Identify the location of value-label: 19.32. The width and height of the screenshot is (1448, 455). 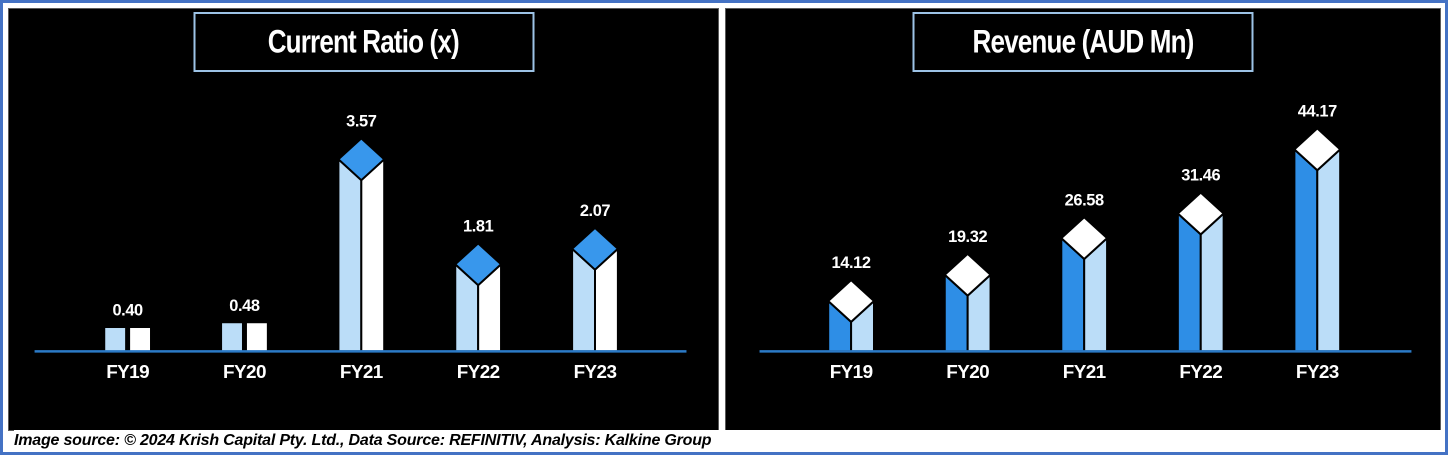
(967, 237).